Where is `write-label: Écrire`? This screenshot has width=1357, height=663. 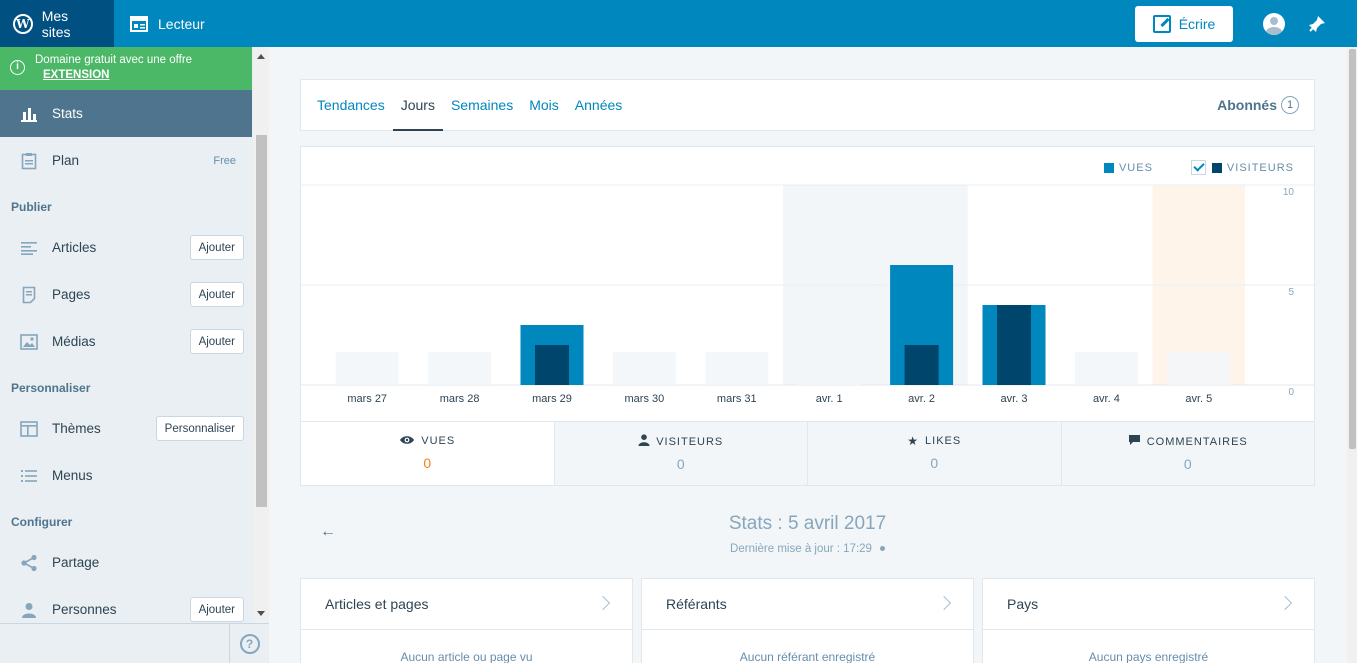 write-label: Écrire is located at coordinates (1197, 23).